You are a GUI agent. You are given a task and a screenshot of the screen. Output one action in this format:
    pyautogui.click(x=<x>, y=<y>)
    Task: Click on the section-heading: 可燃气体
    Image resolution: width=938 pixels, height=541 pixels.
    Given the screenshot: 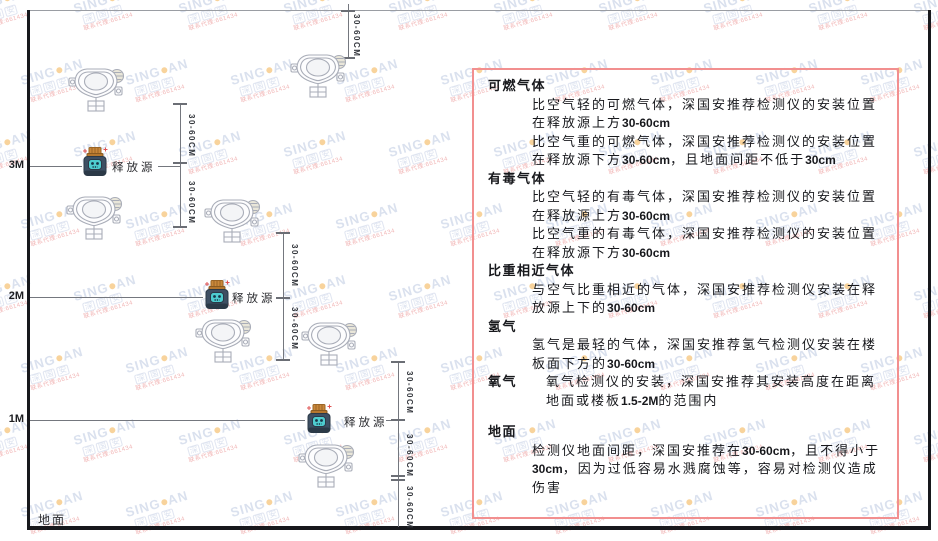 What is the action you would take?
    pyautogui.click(x=517, y=85)
    